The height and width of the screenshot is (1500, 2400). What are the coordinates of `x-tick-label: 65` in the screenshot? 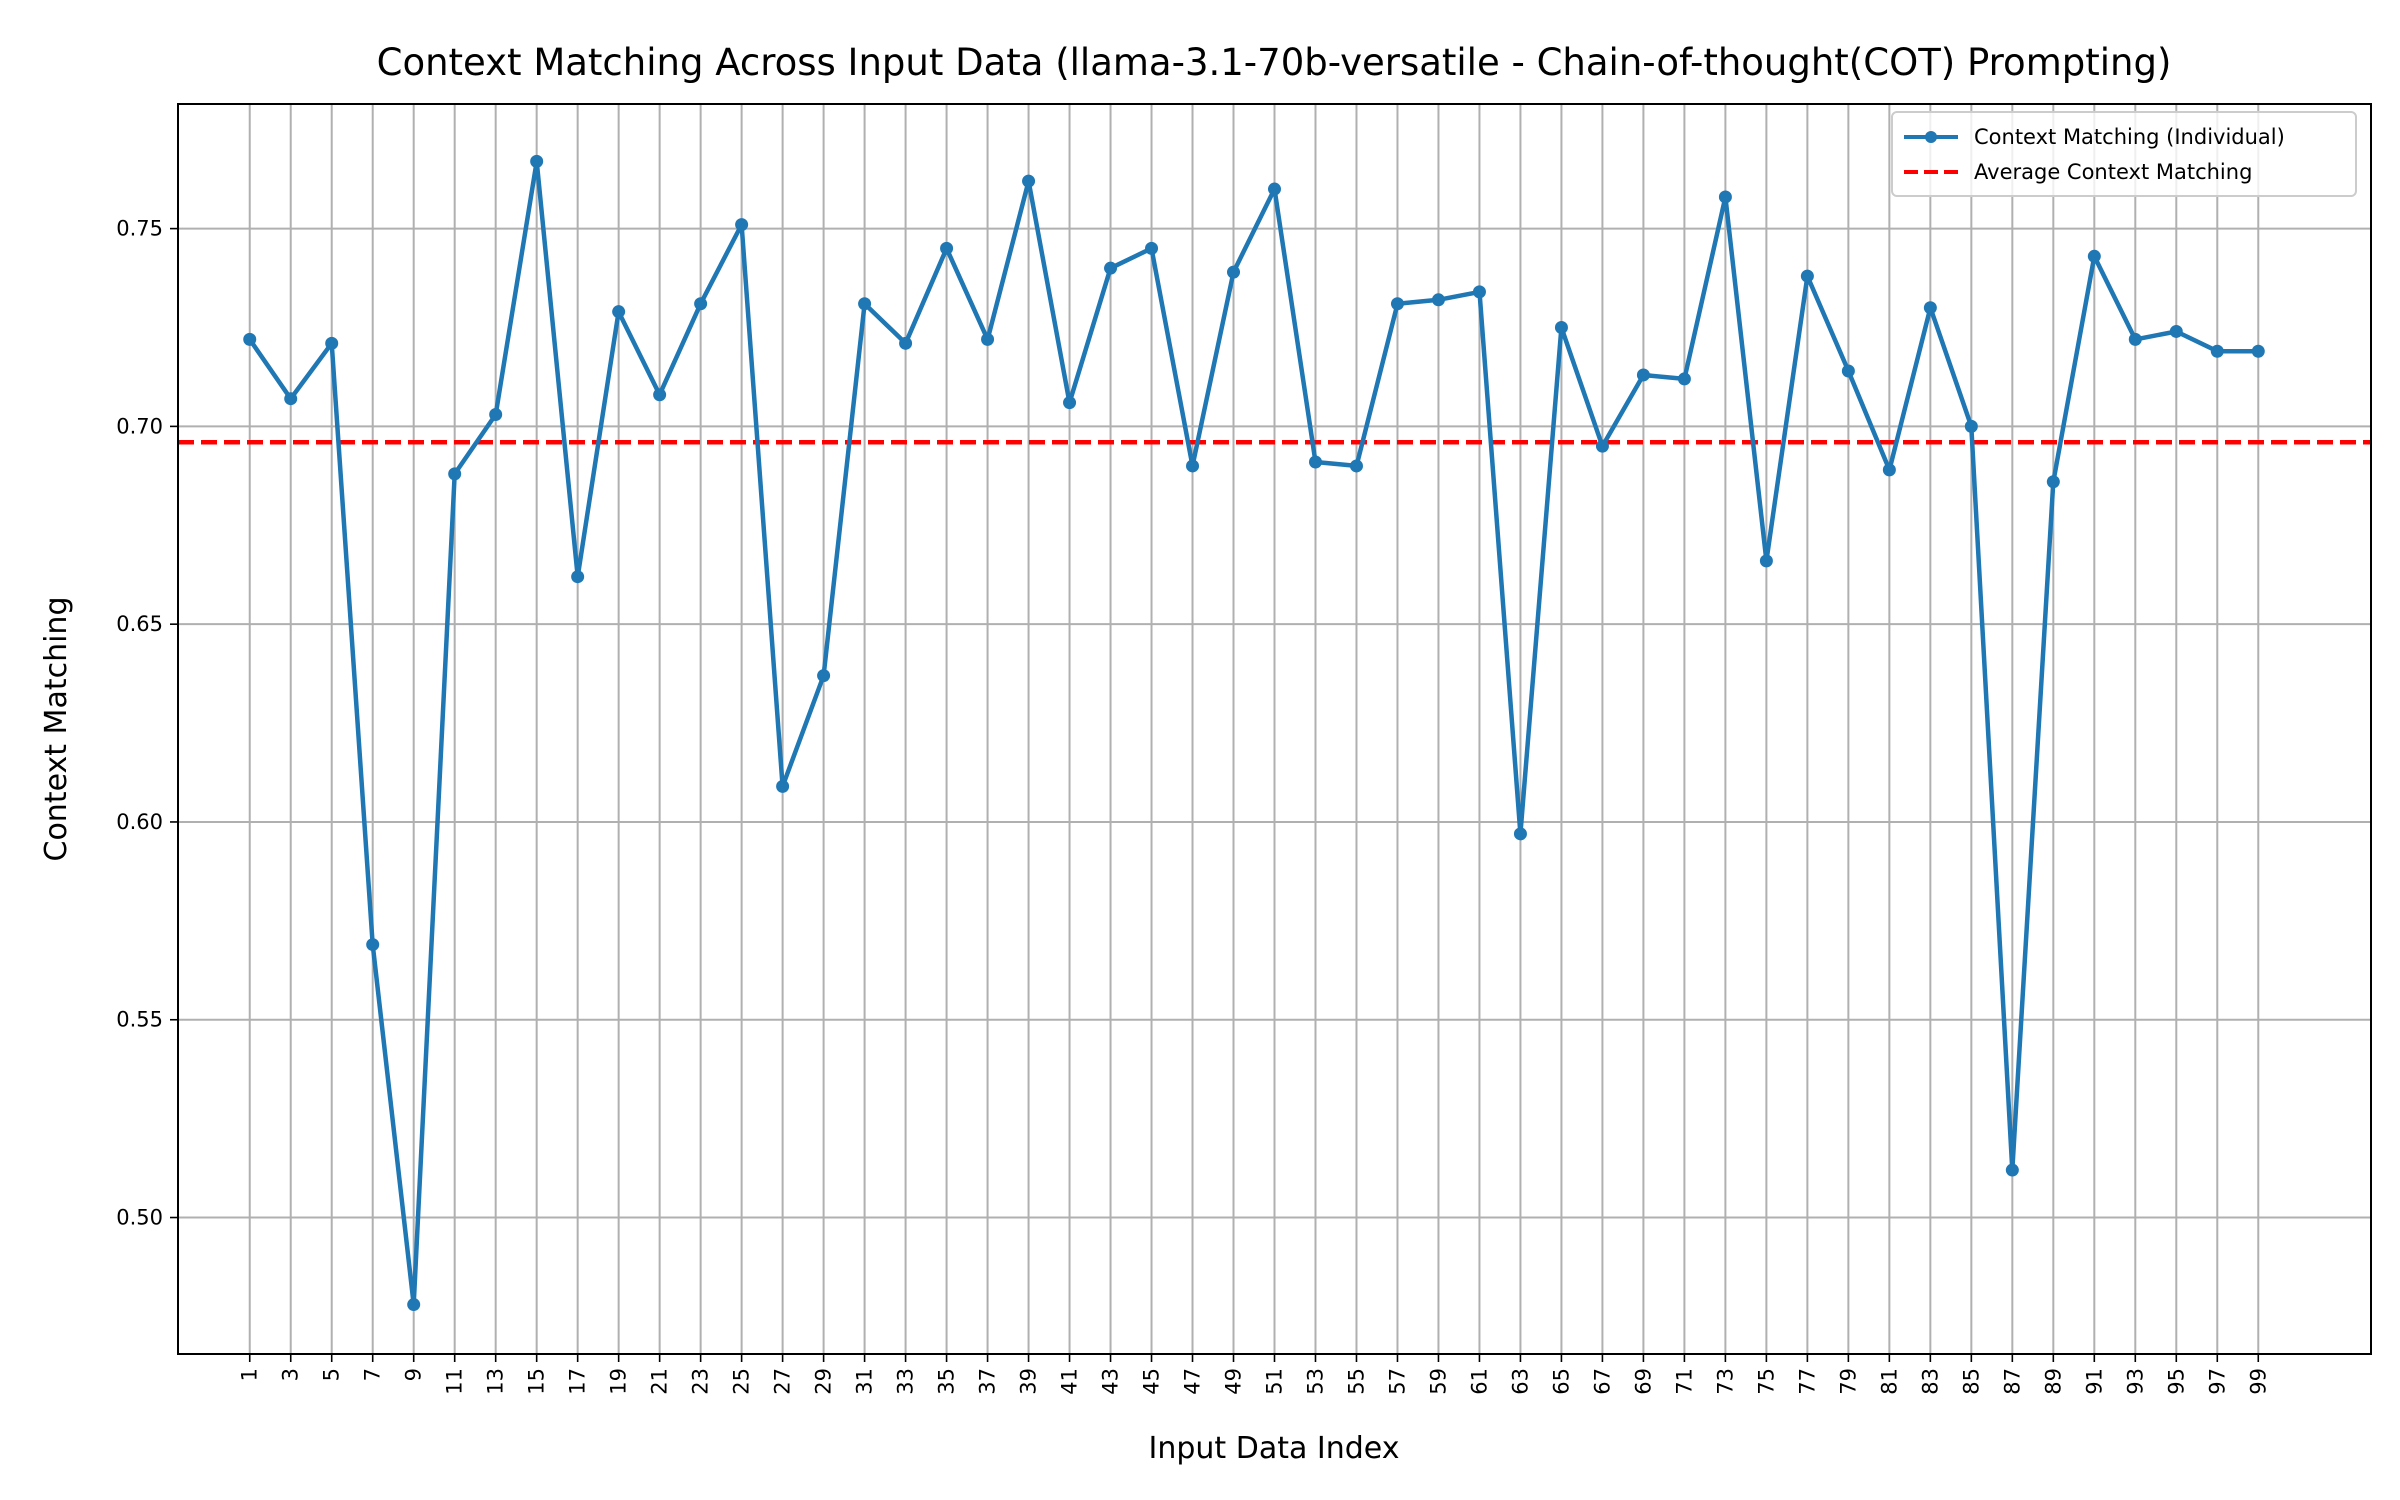 It's located at (1561, 1381).